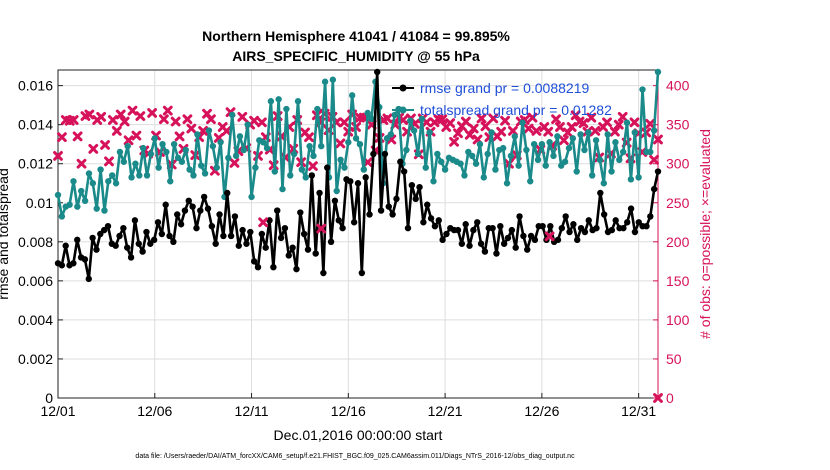 Image resolution: width=830 pixels, height=470 pixels. What do you see at coordinates (391, 139) in the screenshot?
I see `obs-point-85-b` at bounding box center [391, 139].